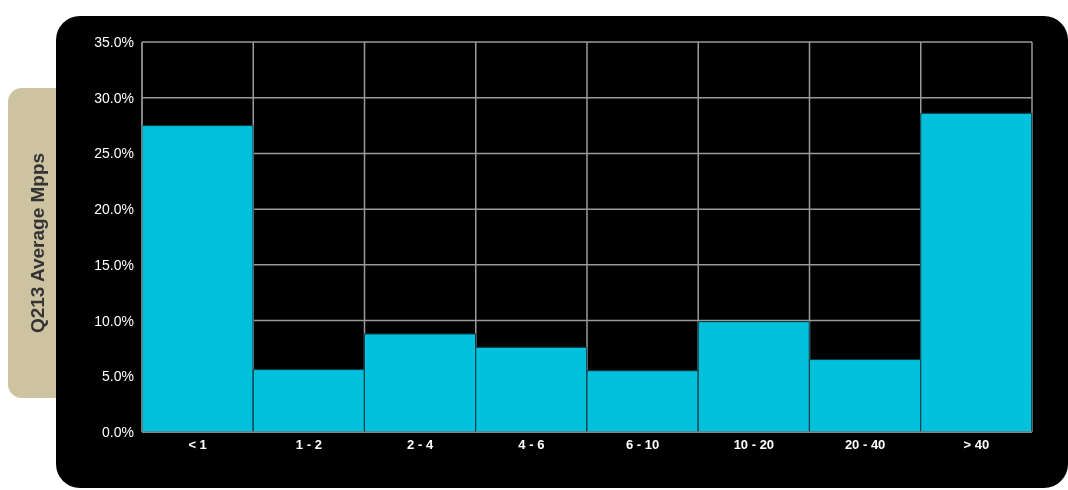 This screenshot has height=490, width=1068. I want to click on x-tick-label: 1 - 2, so click(308, 445).